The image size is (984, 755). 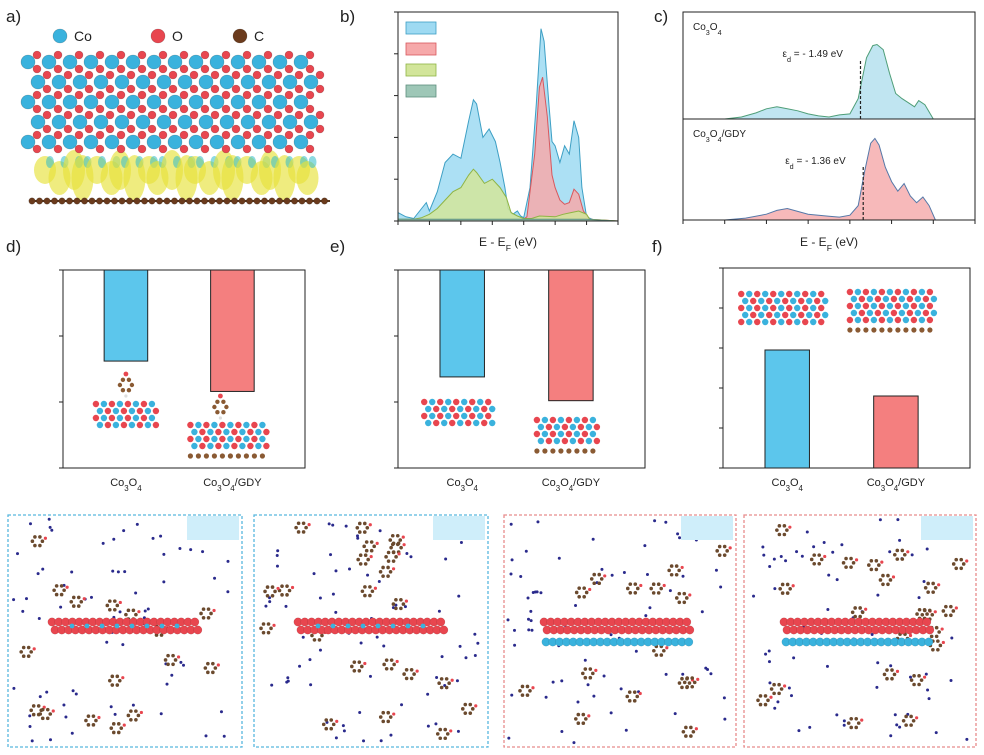 I want to click on time-badge, so click(x=947, y=528).